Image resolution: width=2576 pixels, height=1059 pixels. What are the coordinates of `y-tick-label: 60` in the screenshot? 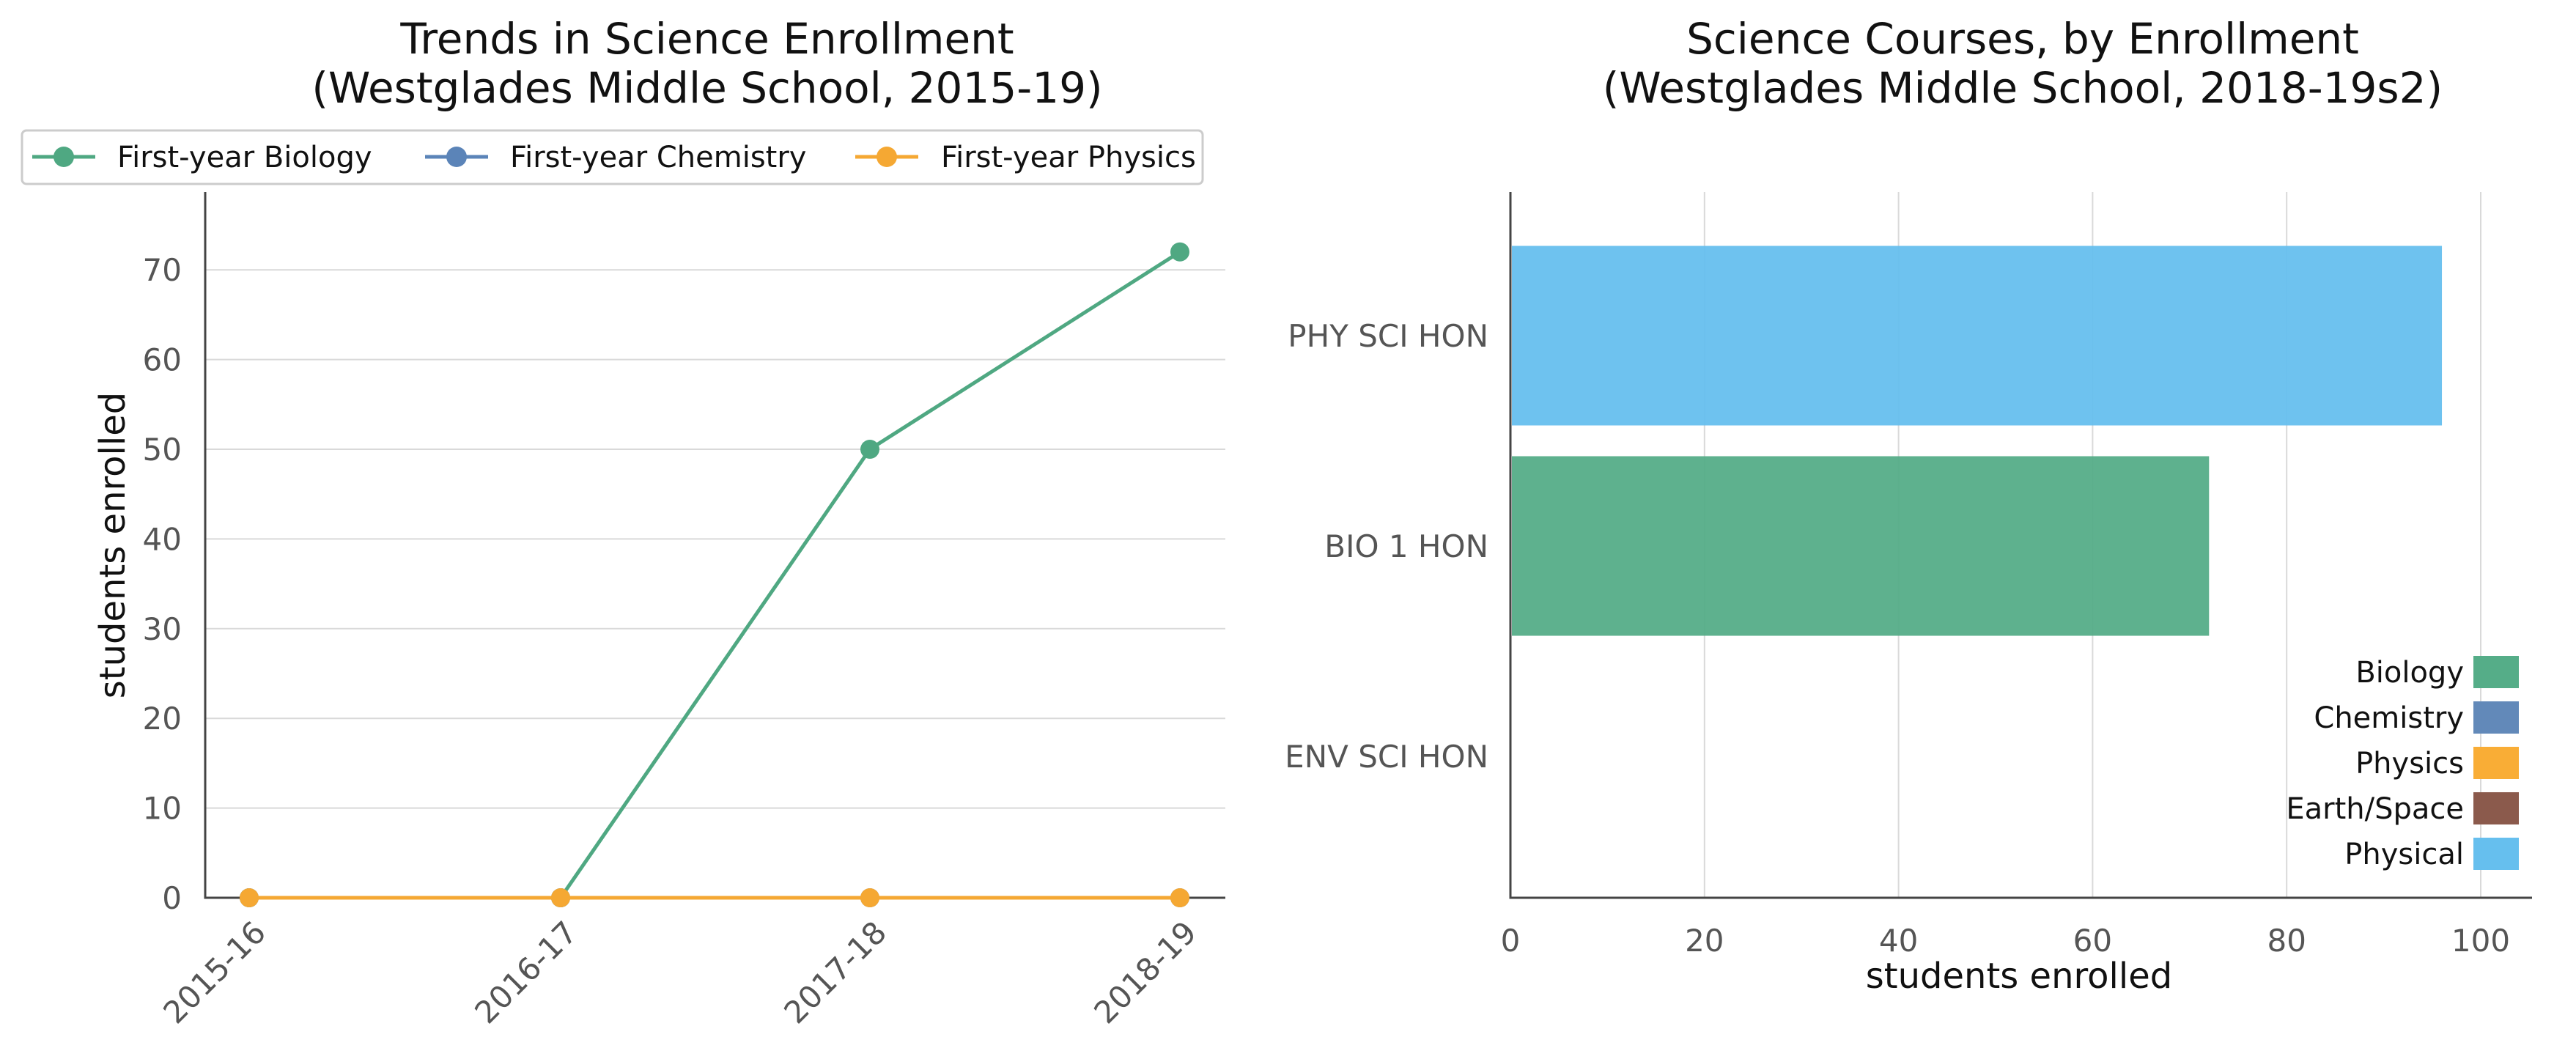 It's located at (162, 360).